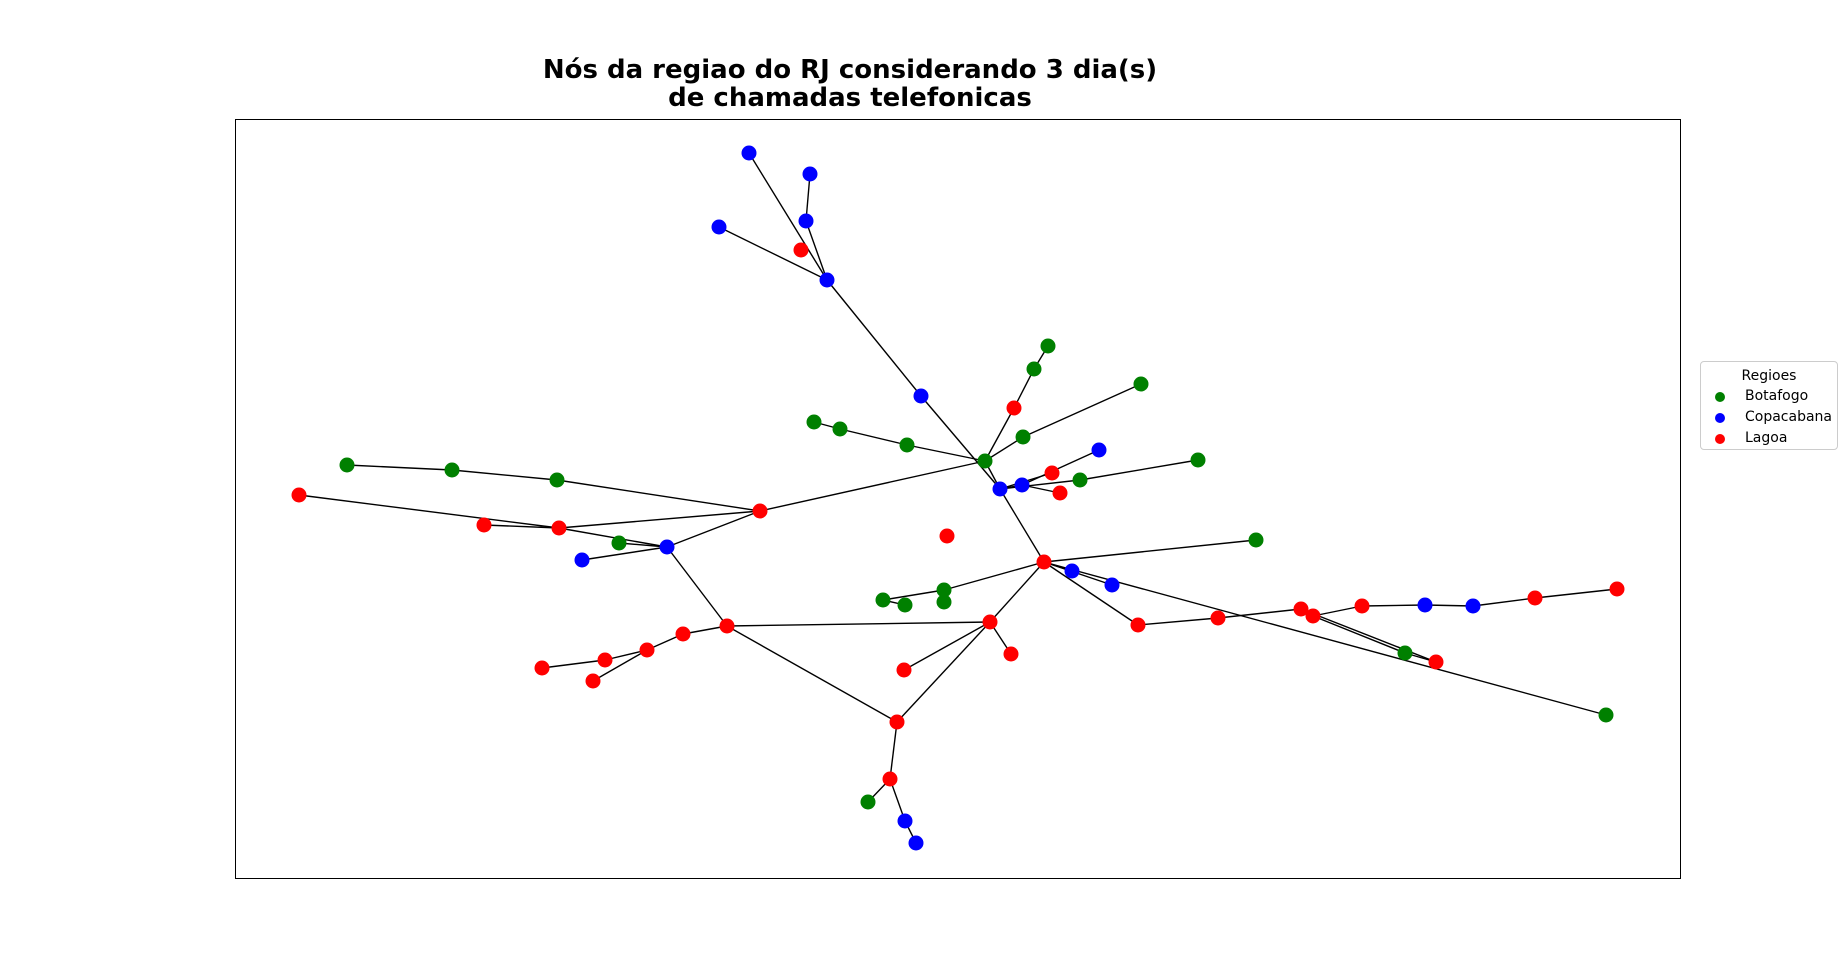 This screenshot has height=975, width=1848. Describe the element at coordinates (1766, 438) in the screenshot. I see `legend-label-lagoa: Lagoa` at that location.